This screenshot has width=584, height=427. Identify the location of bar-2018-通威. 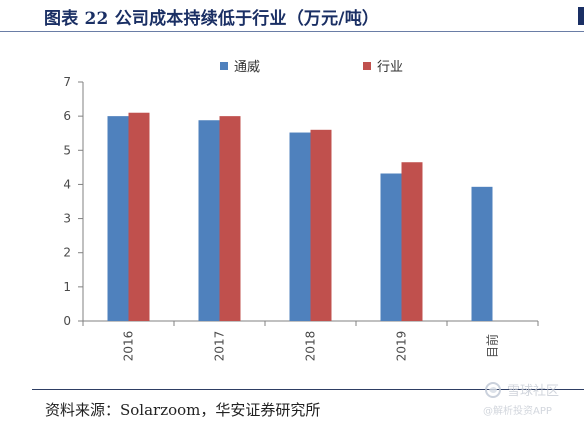
(300, 226).